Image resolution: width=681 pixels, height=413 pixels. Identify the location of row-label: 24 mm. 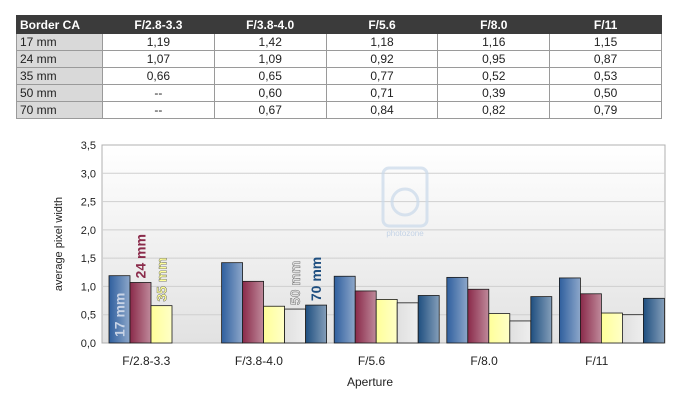
(59, 59).